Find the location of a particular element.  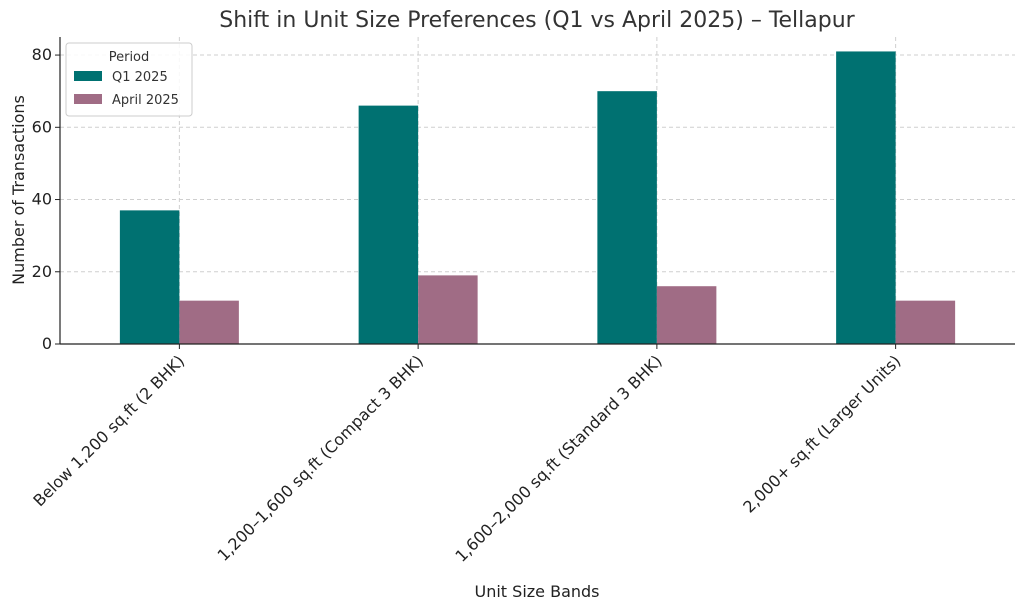

legend-swatch-april-2025 is located at coordinates (88, 99).